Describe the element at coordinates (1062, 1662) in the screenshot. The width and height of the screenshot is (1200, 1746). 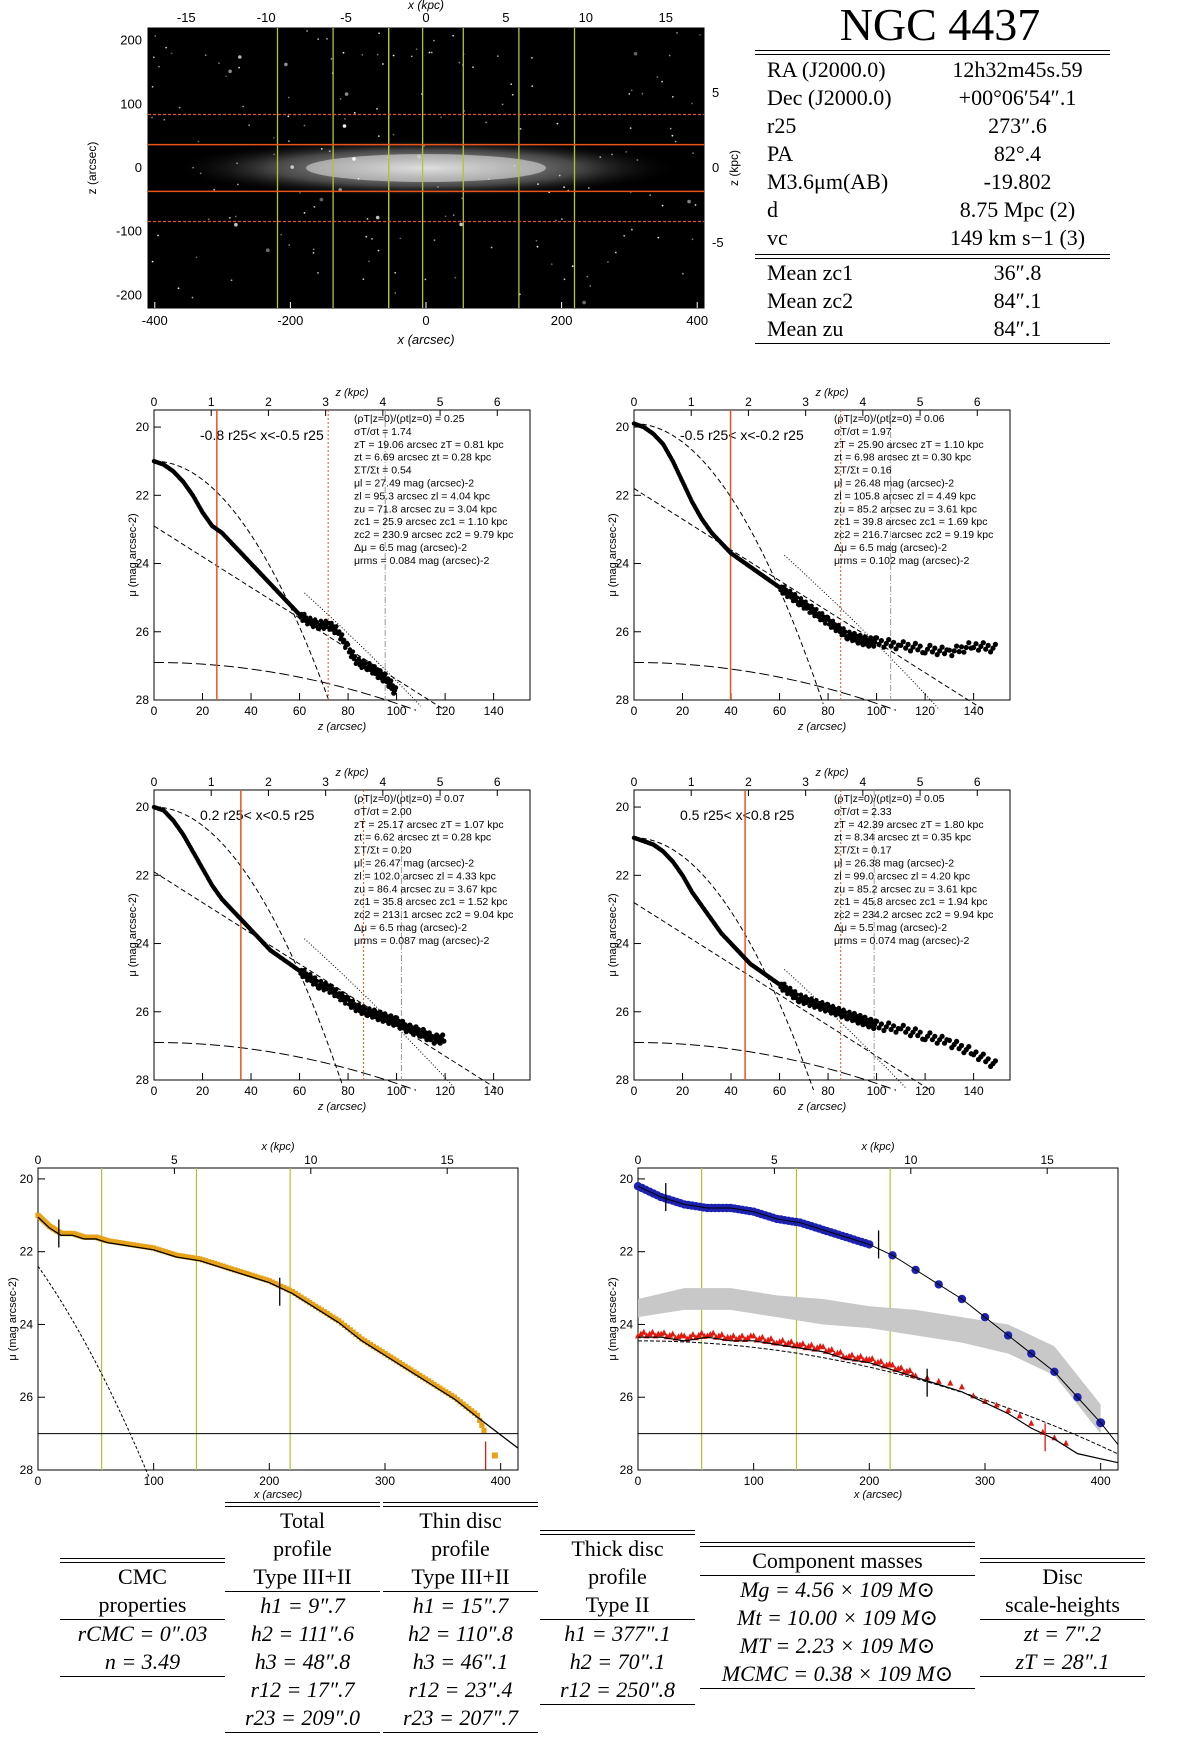
I see `table-cell: zT = 28″.1` at that location.